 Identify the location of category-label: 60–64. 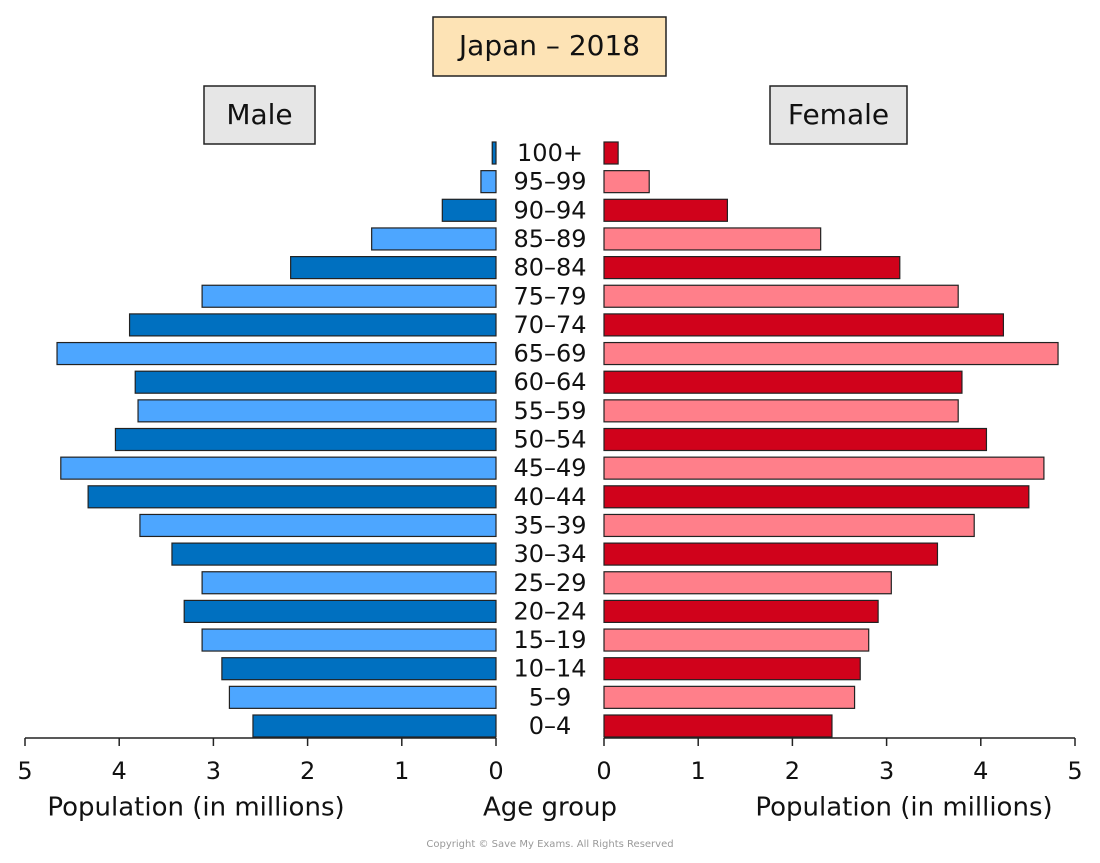
(549, 382).